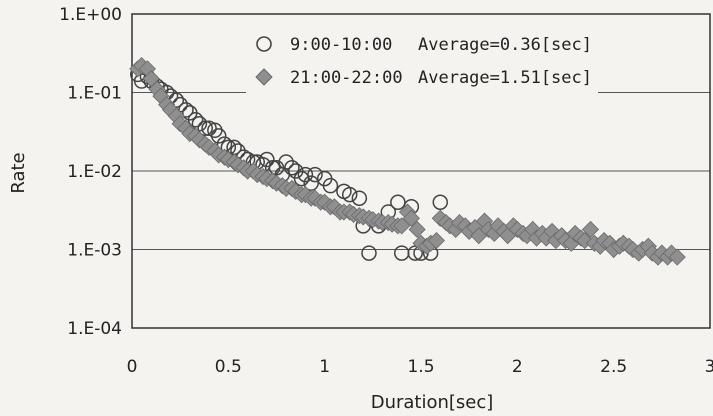 This screenshot has height=416, width=713. Describe the element at coordinates (132, 367) in the screenshot. I see `x-tick-label: 0` at that location.